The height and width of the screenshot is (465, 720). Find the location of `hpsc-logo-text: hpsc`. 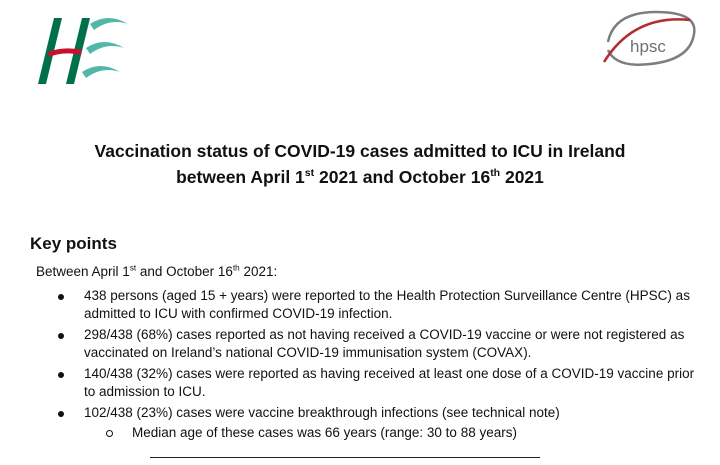

hpsc-logo-text: hpsc is located at coordinates (648, 46).